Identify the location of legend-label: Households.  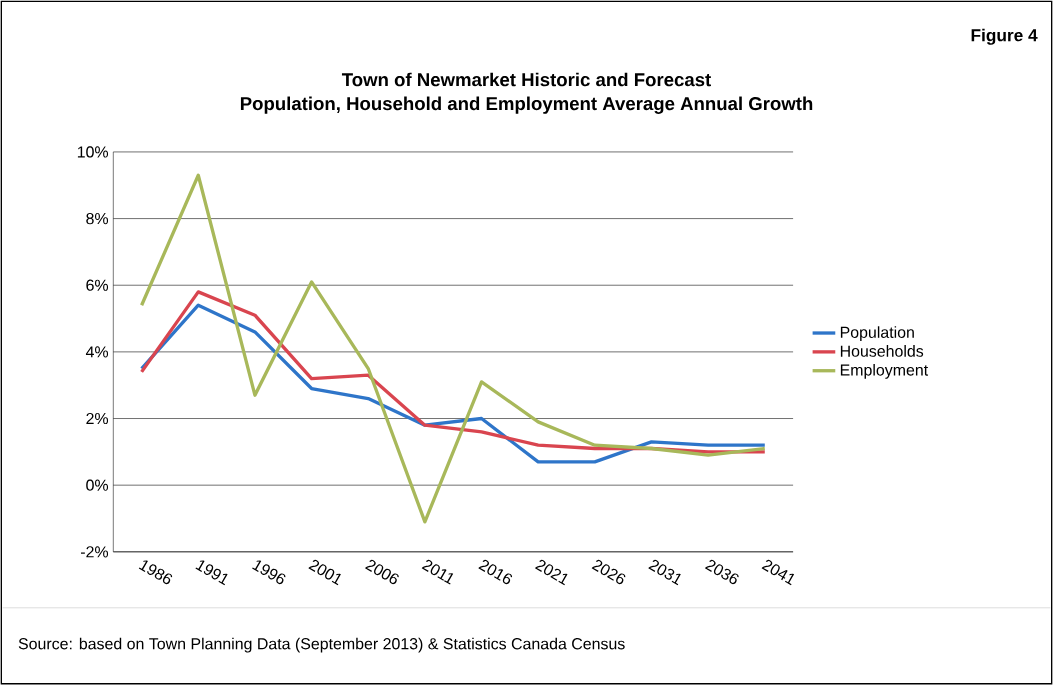
(882, 351).